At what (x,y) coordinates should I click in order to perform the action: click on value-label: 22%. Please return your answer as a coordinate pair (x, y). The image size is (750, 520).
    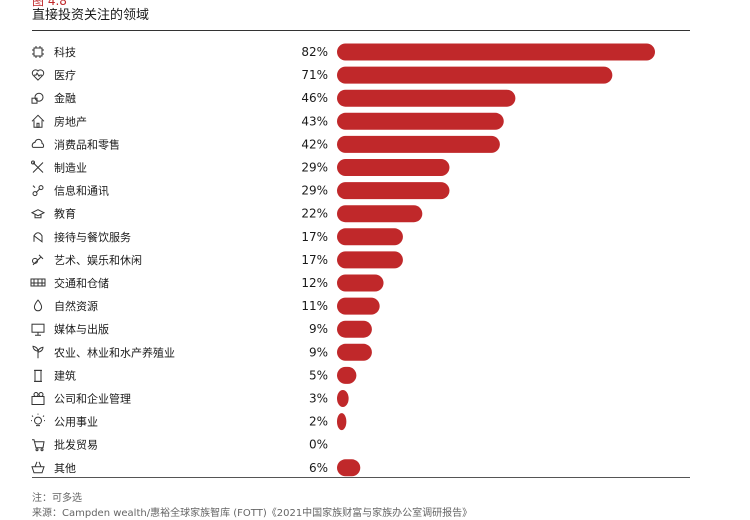
    Looking at the image, I should click on (314, 214).